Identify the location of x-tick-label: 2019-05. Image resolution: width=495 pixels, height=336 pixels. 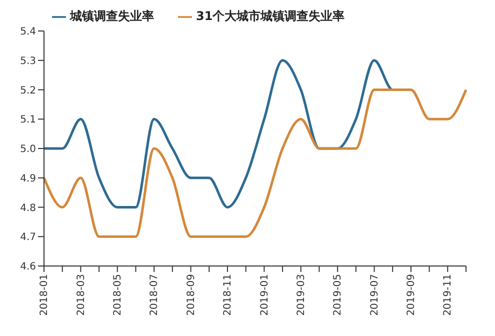
(338, 295).